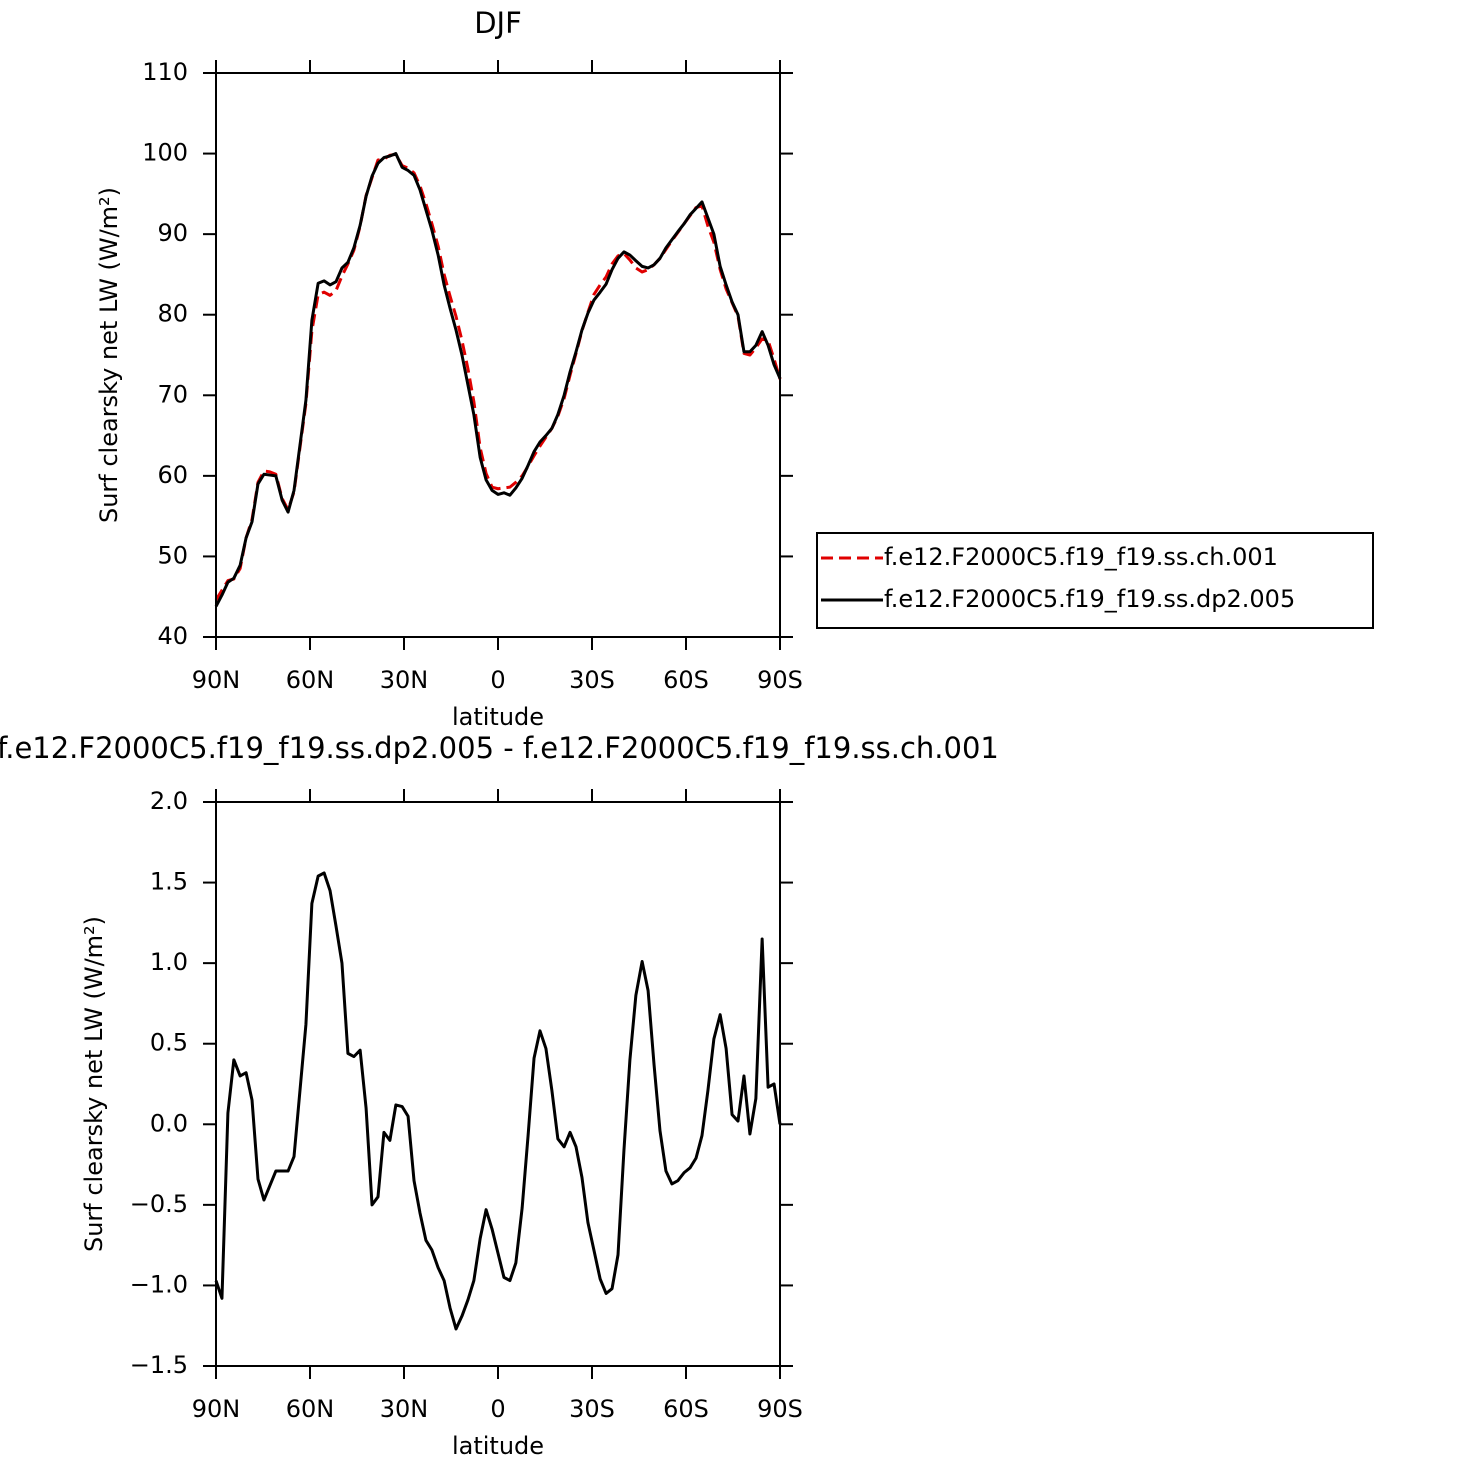 The image size is (1469, 1469). What do you see at coordinates (172, 233) in the screenshot?
I see `y-tick-label: 90` at bounding box center [172, 233].